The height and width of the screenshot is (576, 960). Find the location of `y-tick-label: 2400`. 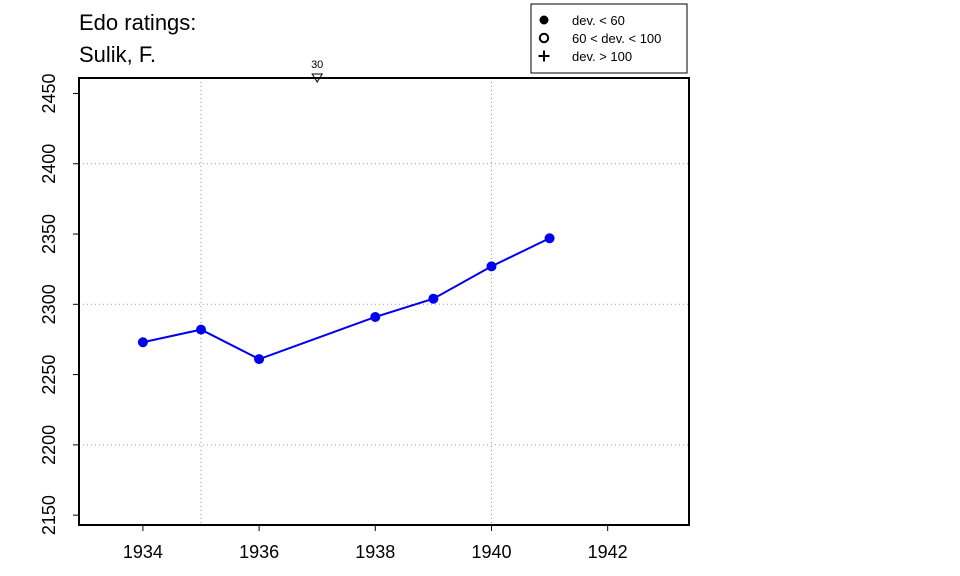

y-tick-label: 2400 is located at coordinates (49, 164).